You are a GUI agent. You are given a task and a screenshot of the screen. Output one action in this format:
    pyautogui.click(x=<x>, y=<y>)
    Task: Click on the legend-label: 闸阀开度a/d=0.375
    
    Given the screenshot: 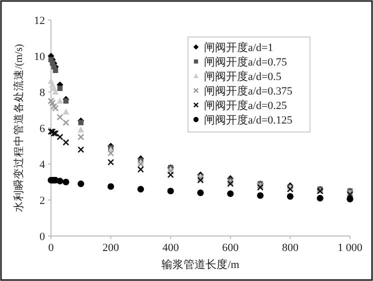 What is the action you would take?
    pyautogui.click(x=248, y=91)
    